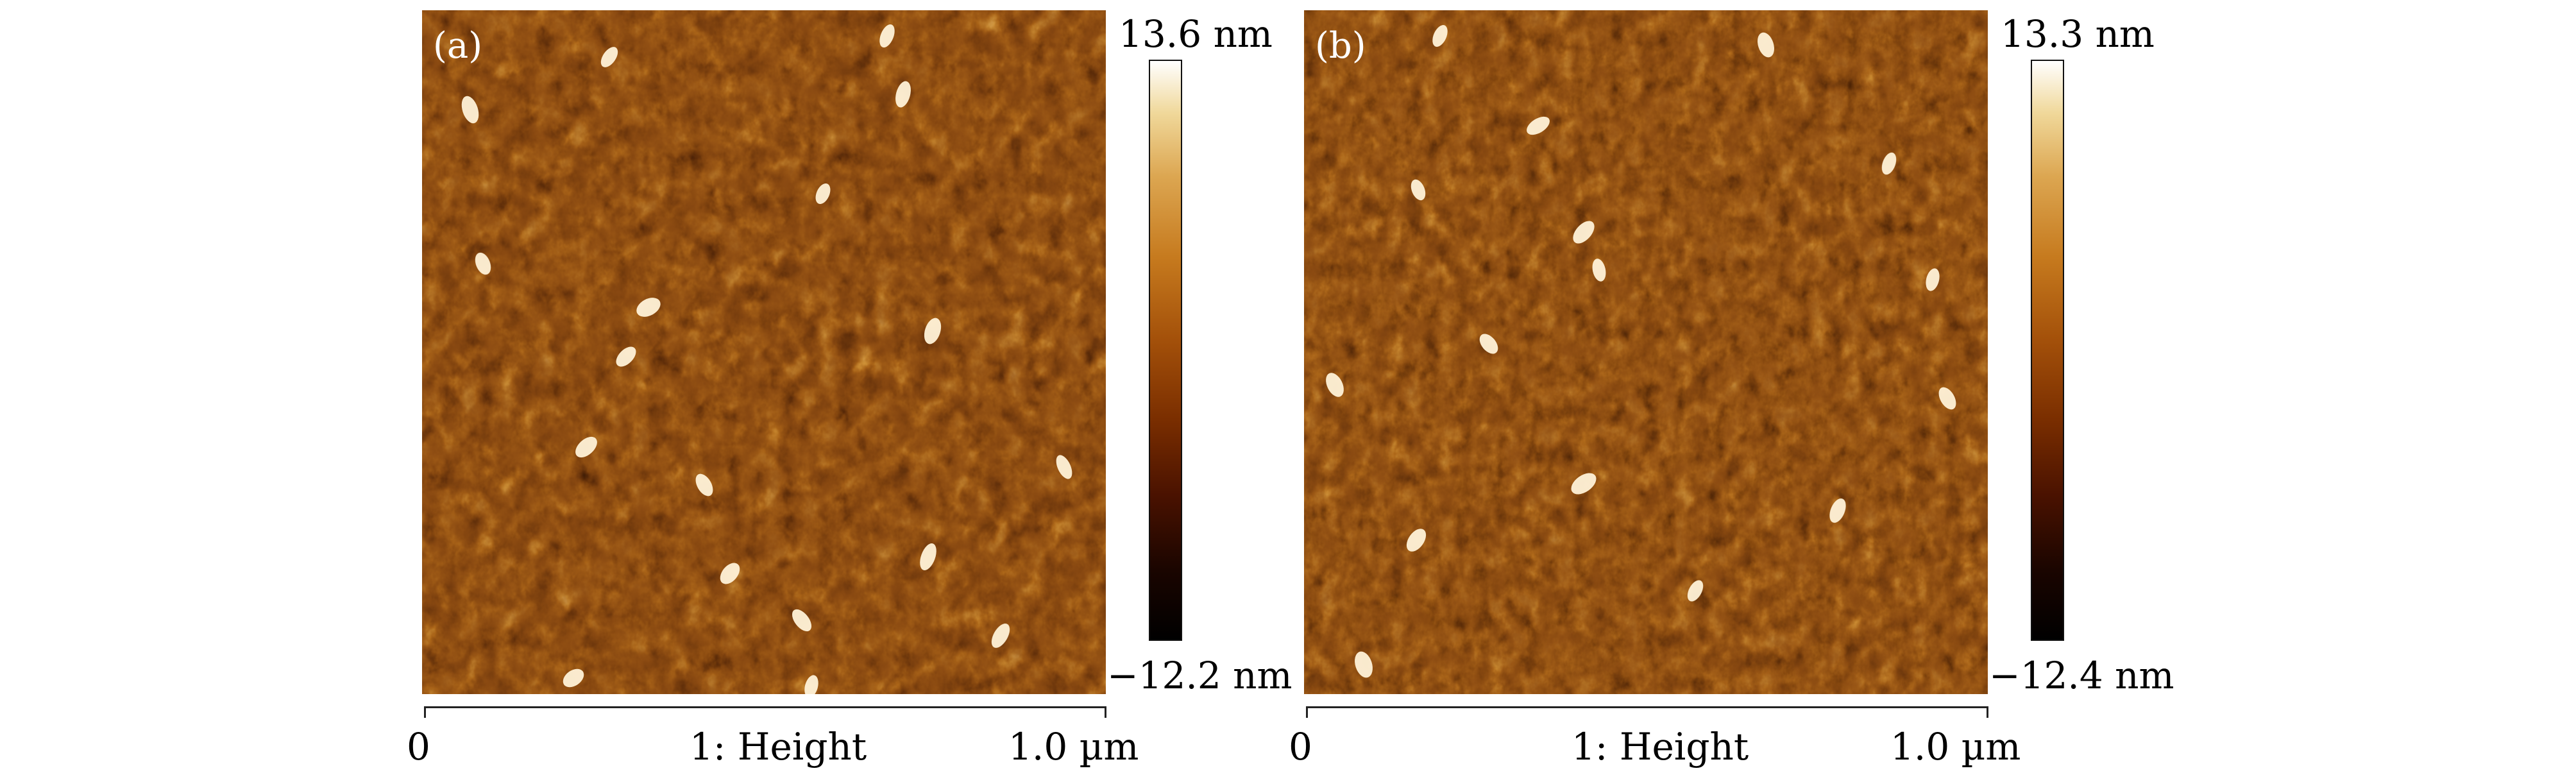 The image size is (2576, 773). What do you see at coordinates (1073, 747) in the screenshot?
I see `scale-end-label-a: 1.0 µm` at bounding box center [1073, 747].